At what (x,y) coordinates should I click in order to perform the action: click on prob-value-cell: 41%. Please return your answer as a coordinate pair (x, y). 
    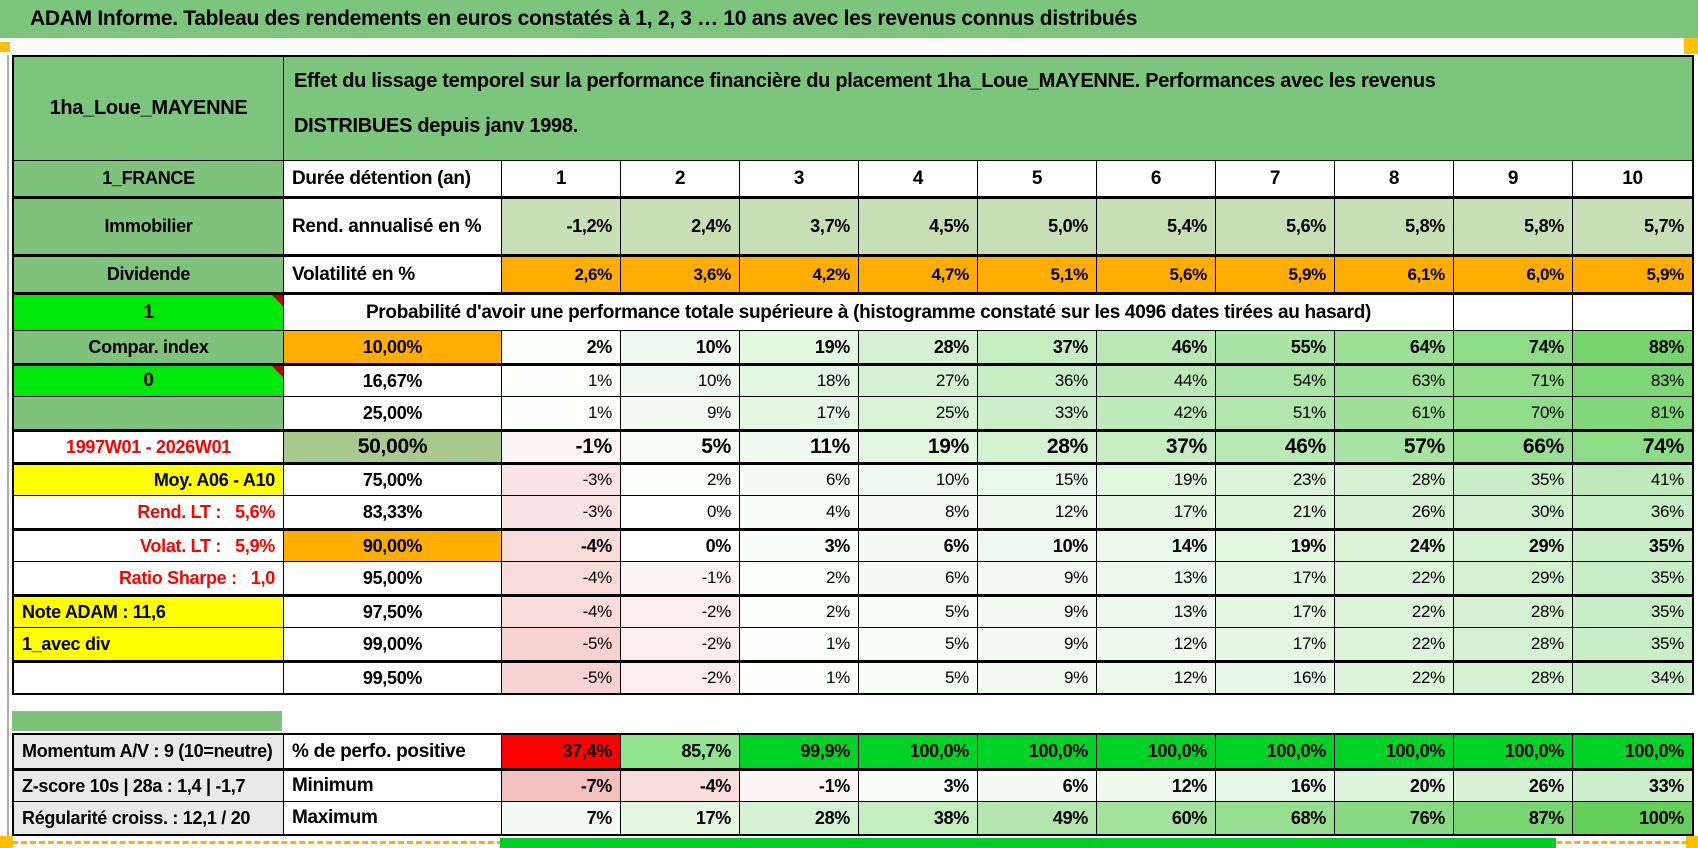
    Looking at the image, I should click on (1632, 480).